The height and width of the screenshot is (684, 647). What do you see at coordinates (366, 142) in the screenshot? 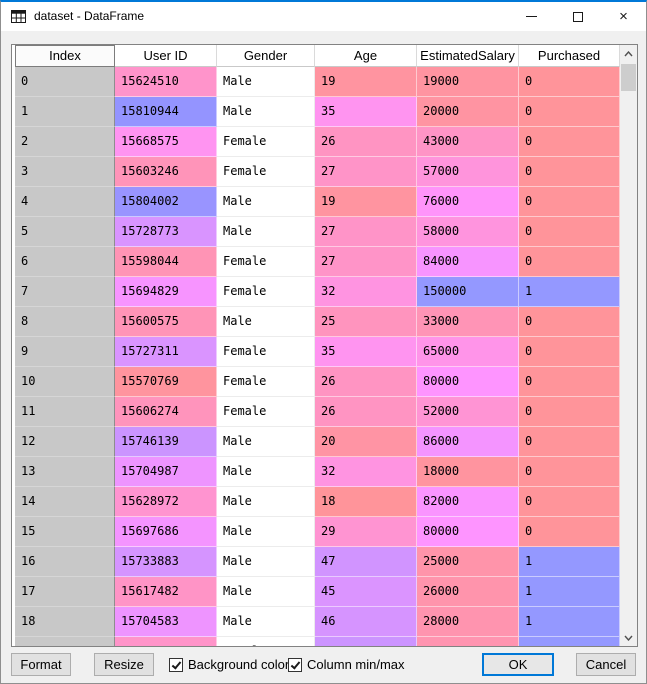
I see `cell-2-age: 26` at bounding box center [366, 142].